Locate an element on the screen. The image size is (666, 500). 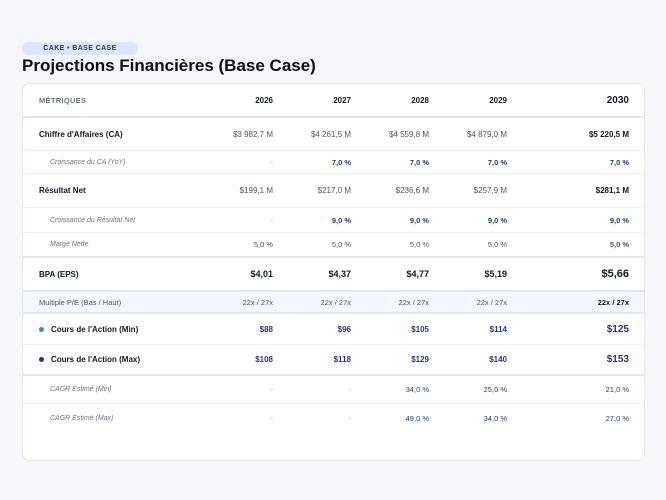
value-2026: $199,1 M is located at coordinates (256, 190).